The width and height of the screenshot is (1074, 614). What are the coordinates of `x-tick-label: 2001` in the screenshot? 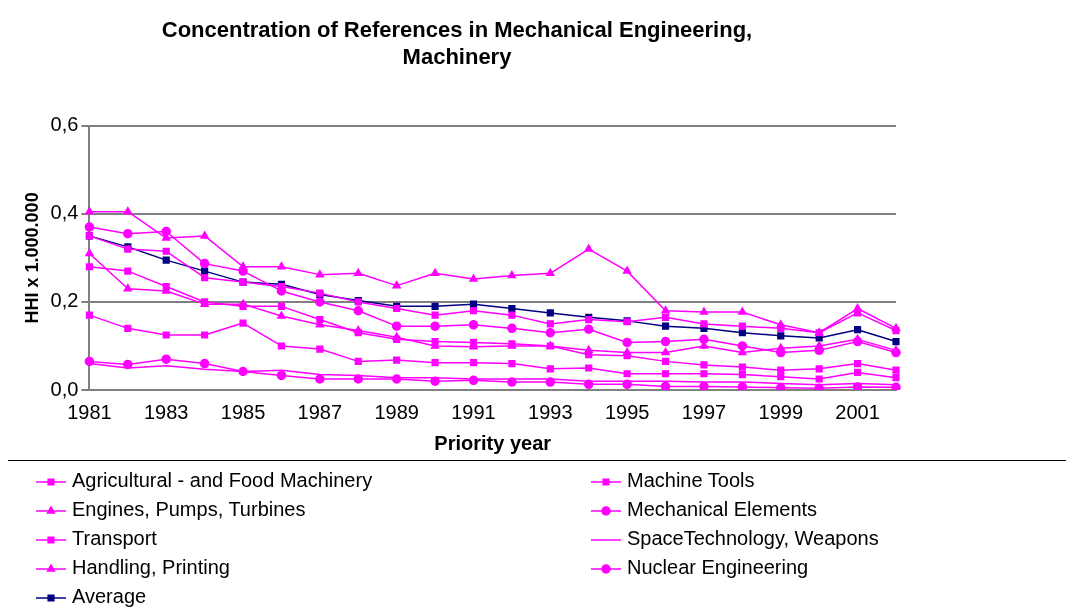 It's located at (857, 411).